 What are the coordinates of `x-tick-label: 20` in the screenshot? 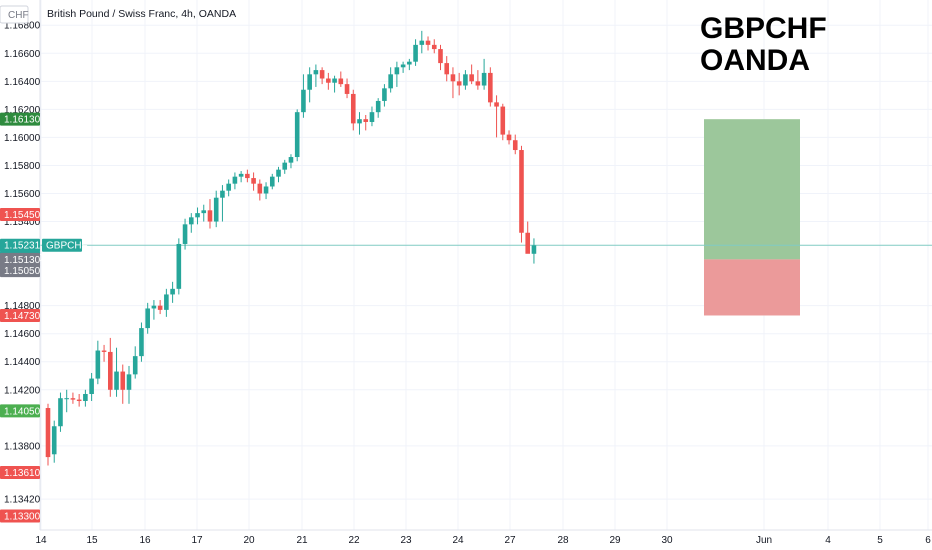 It's located at (249, 540).